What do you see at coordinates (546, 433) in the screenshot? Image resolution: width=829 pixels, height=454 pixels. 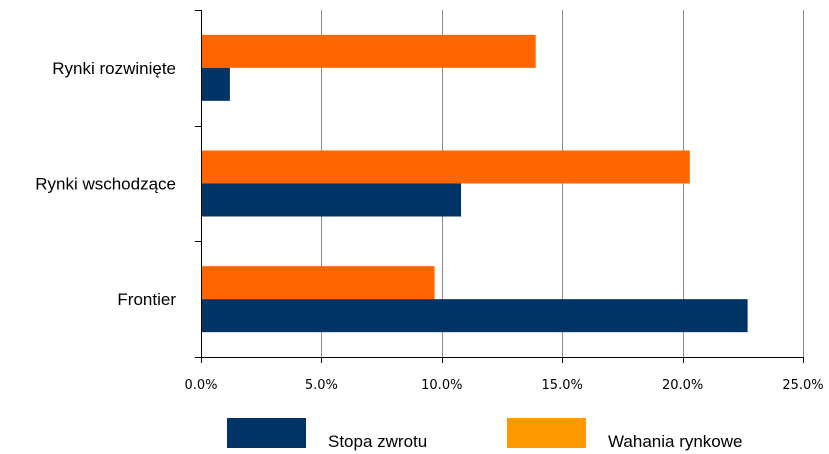 I see `legend-swatch-wahania-rynkowe` at bounding box center [546, 433].